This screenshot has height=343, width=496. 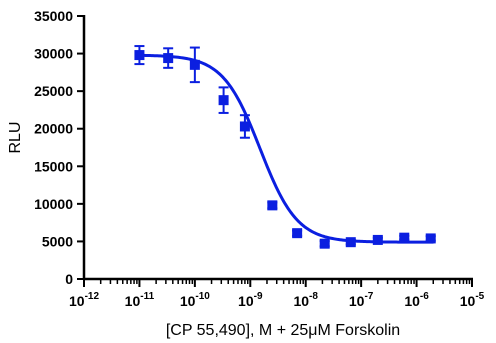 What do you see at coordinates (84, 300) in the screenshot?
I see `x-tick-label: 10⁻¹²` at bounding box center [84, 300].